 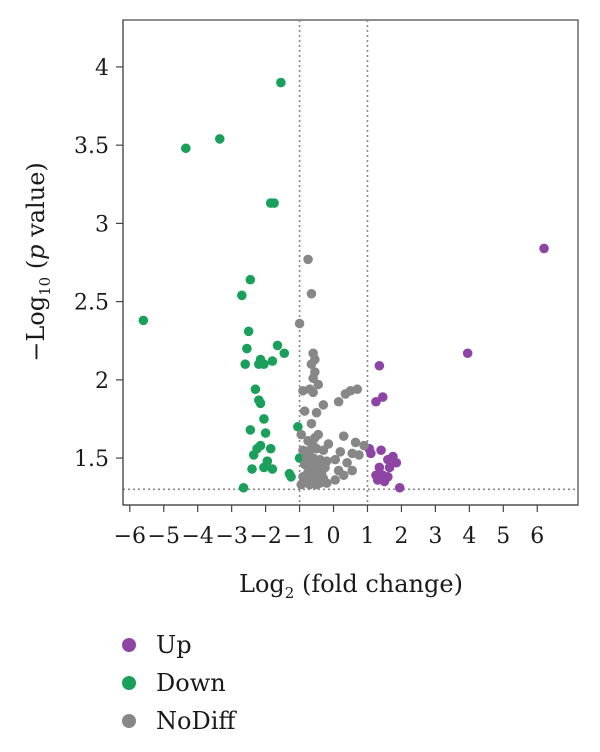 What do you see at coordinates (265, 536) in the screenshot?
I see `x-tick-label-4: −2` at bounding box center [265, 536].